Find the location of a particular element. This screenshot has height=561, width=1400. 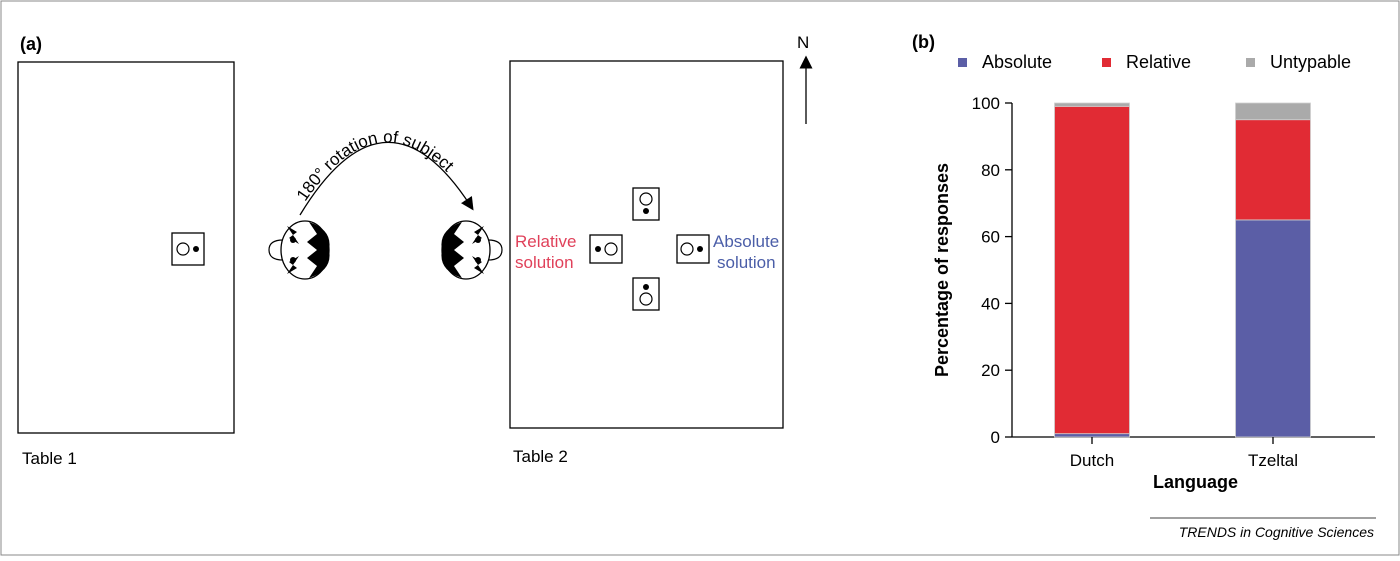

subject-head-after-icon is located at coordinates (472, 250).